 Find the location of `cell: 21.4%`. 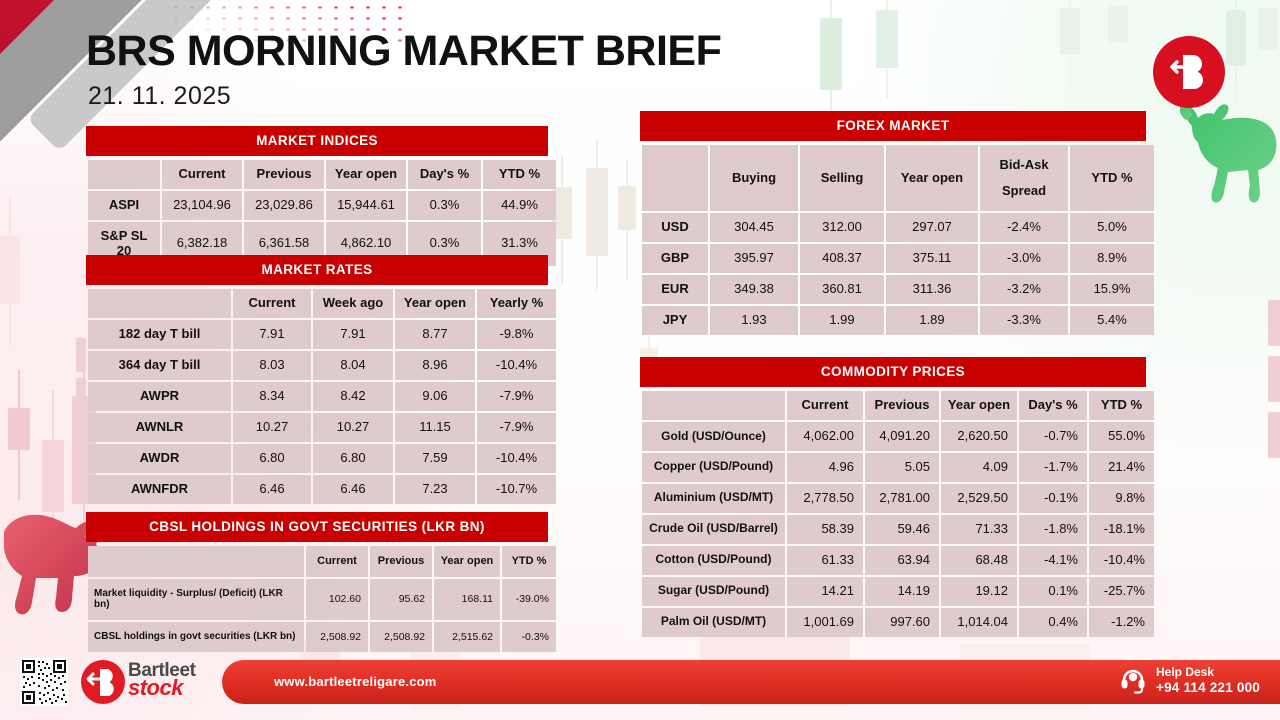

cell: 21.4% is located at coordinates (1121, 467).